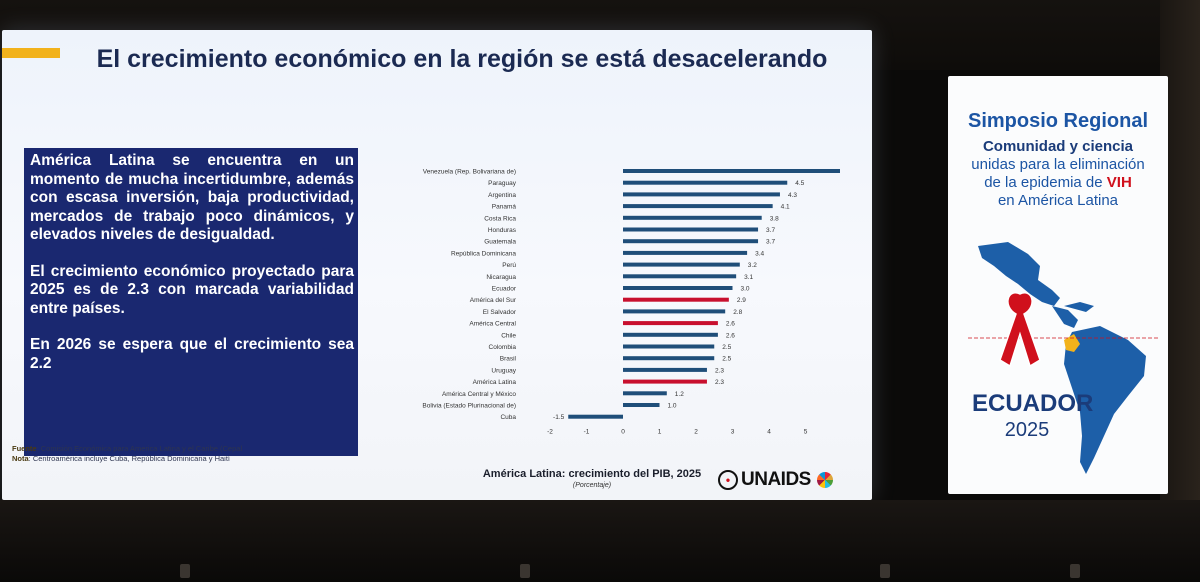  I want to click on value-label: 3.4, so click(759, 253).